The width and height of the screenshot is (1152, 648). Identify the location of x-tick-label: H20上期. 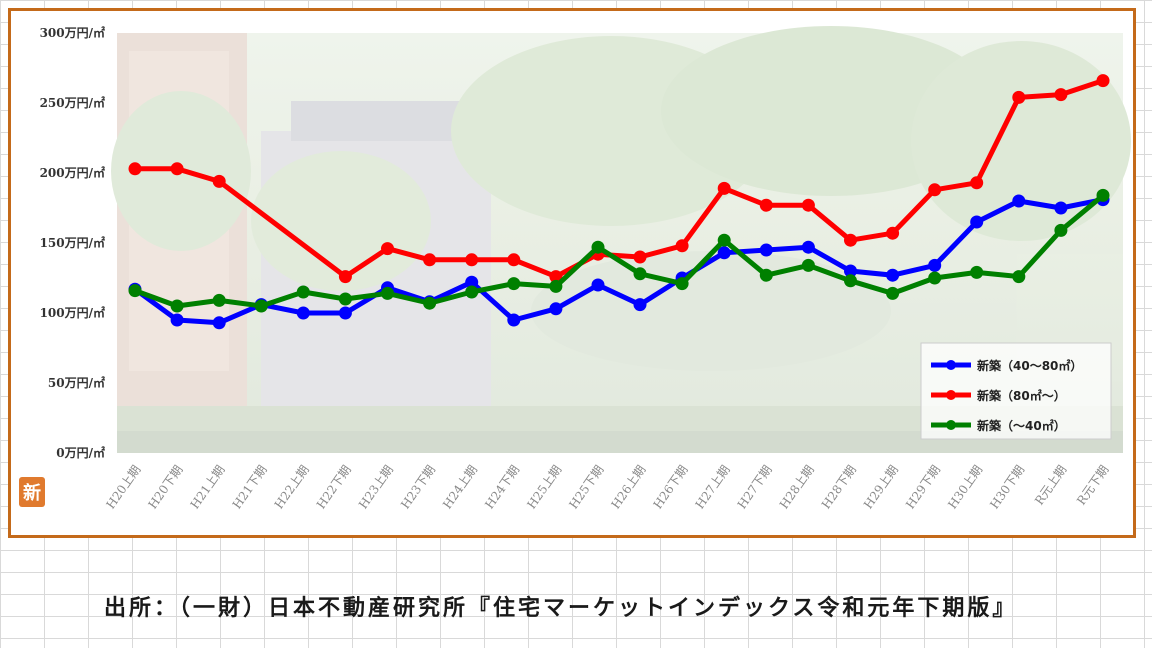
(123, 487).